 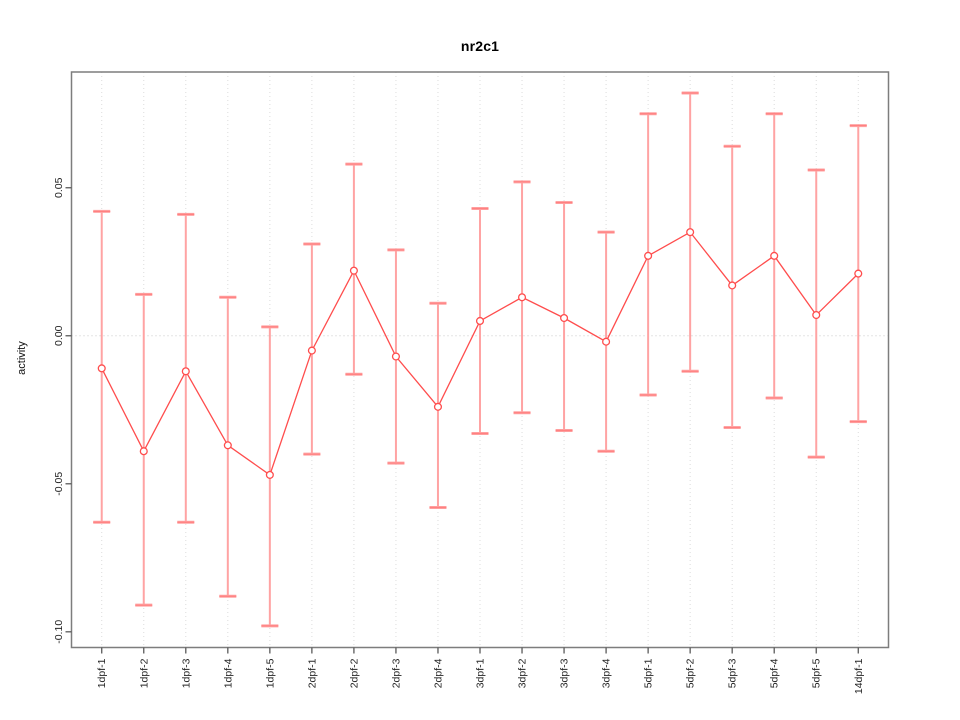 I want to click on x-tick-label: 5dpf-4, so click(x=775, y=673).